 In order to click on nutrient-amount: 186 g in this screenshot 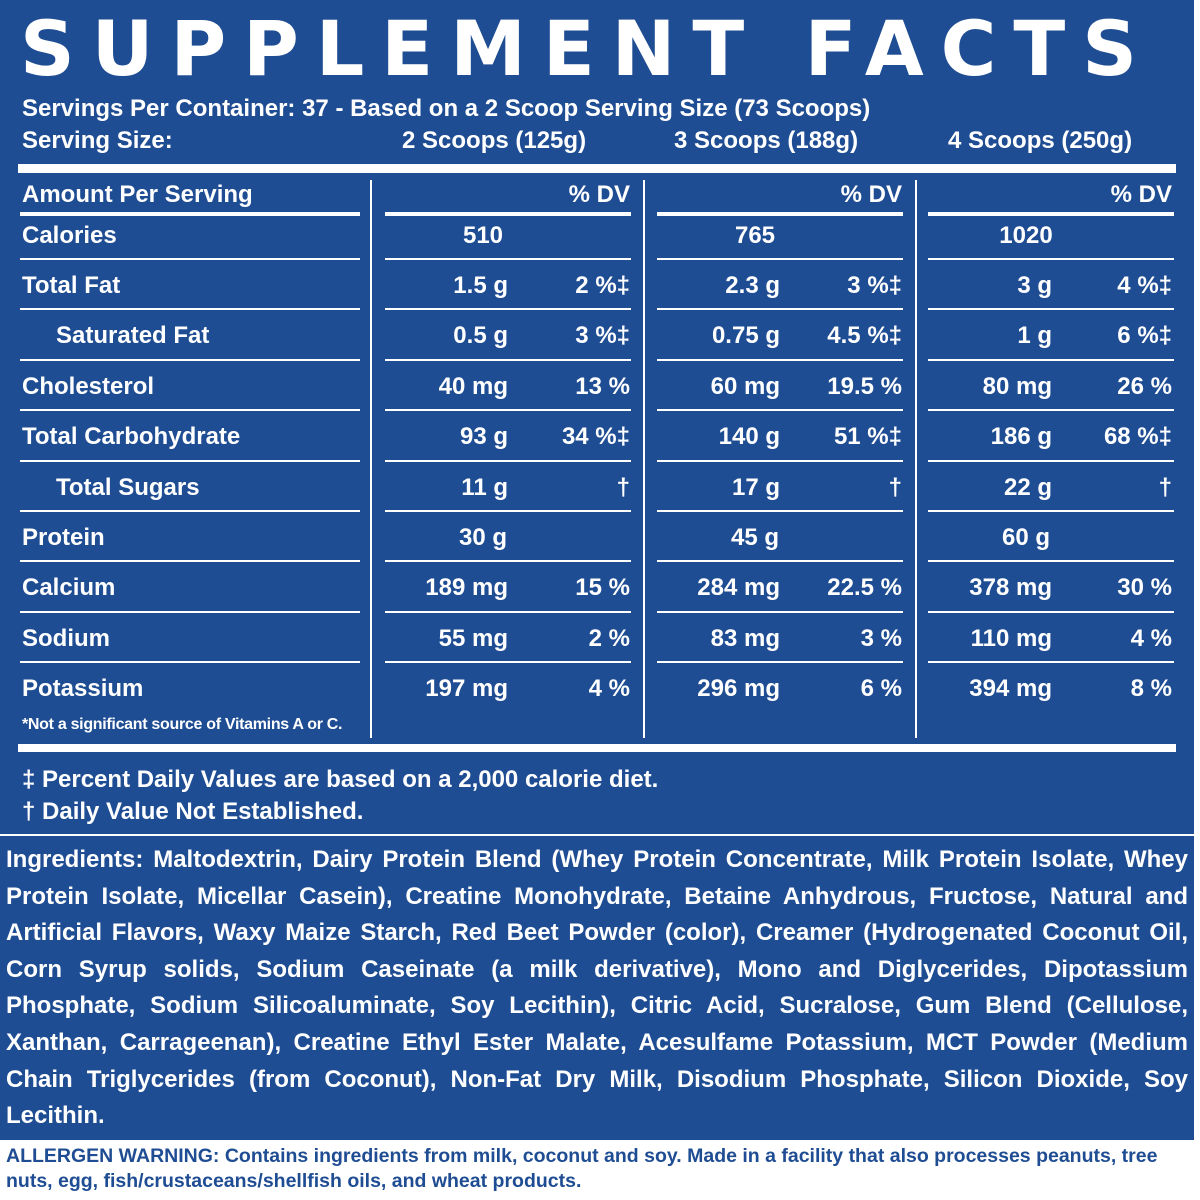, I will do `click(1021, 436)`.